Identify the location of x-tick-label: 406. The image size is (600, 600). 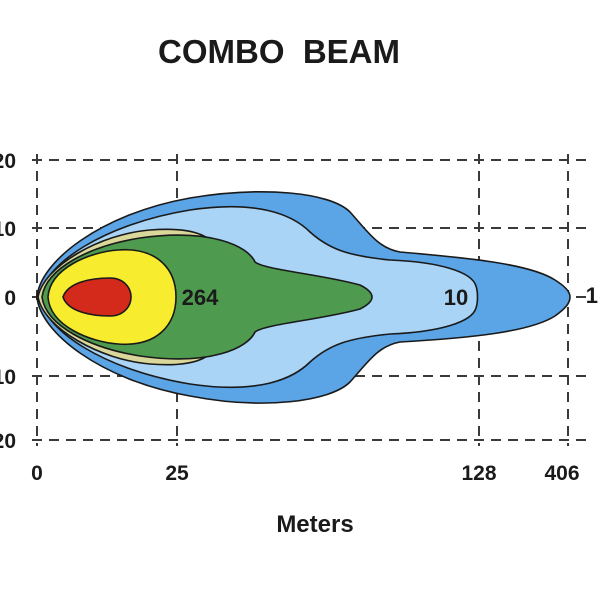
(561, 473).